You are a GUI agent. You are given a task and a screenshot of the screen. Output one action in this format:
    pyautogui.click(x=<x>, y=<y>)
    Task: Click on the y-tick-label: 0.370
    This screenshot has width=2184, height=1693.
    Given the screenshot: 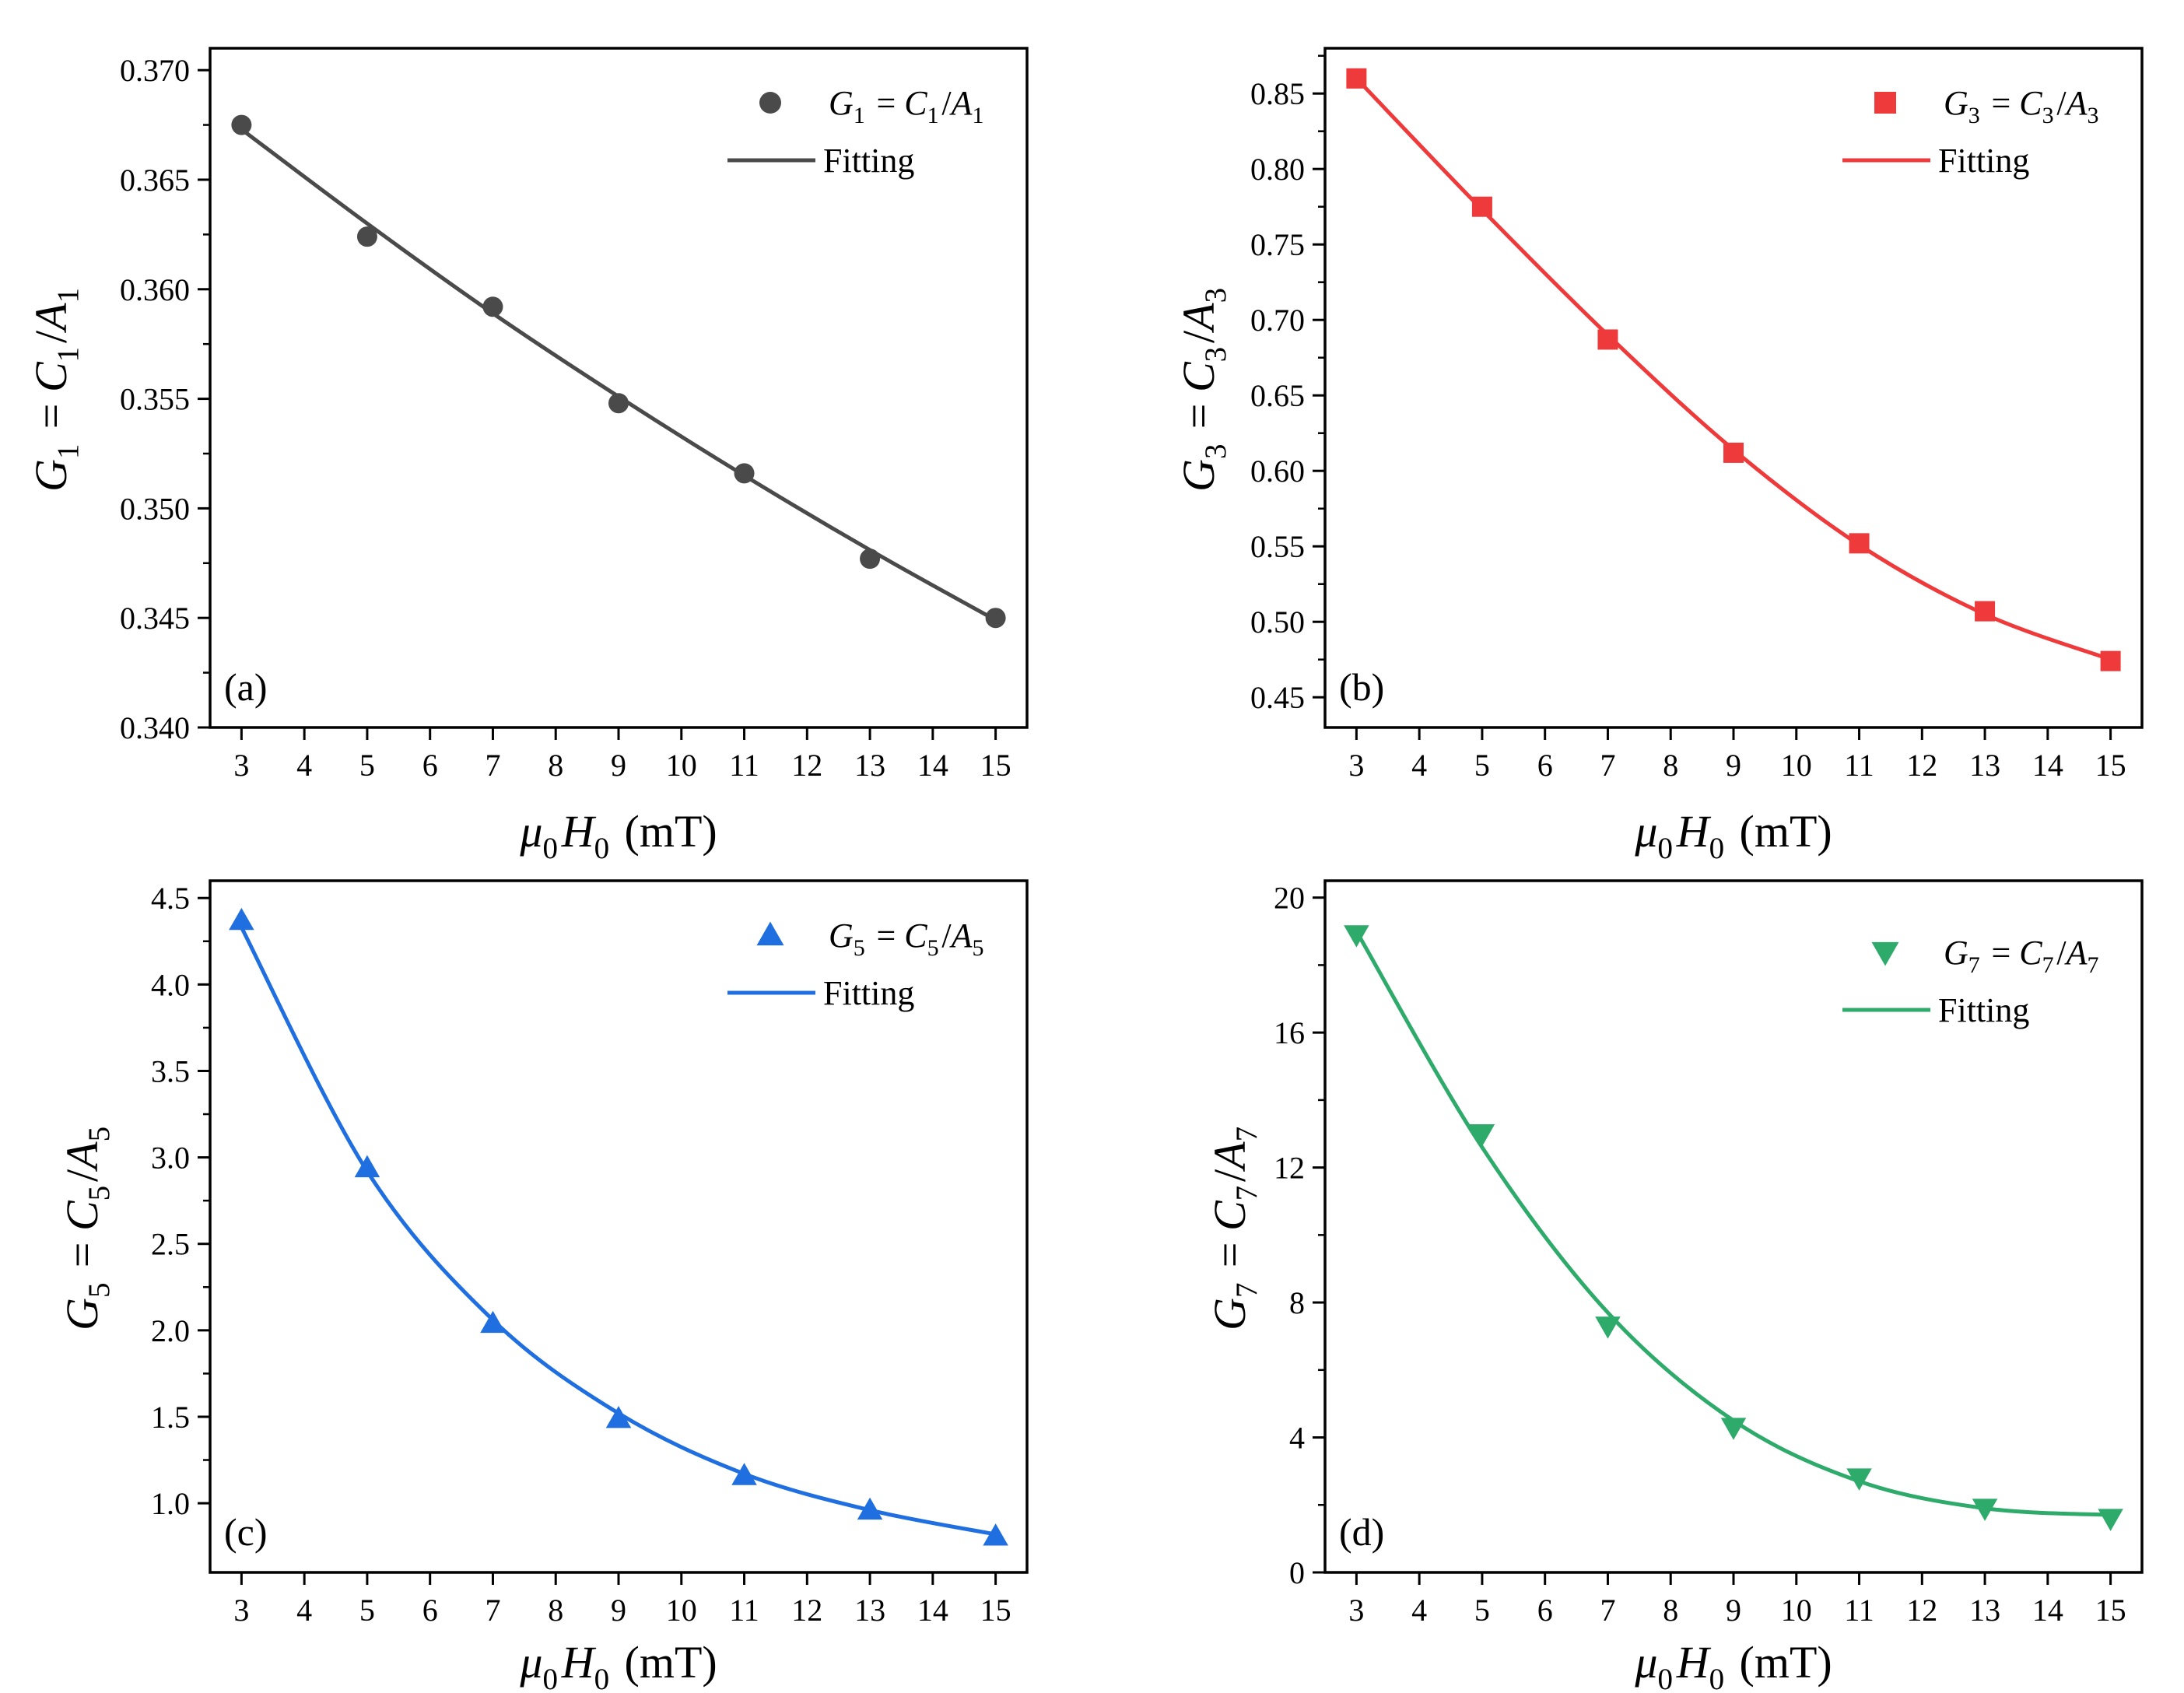 What is the action you would take?
    pyautogui.click(x=155, y=71)
    